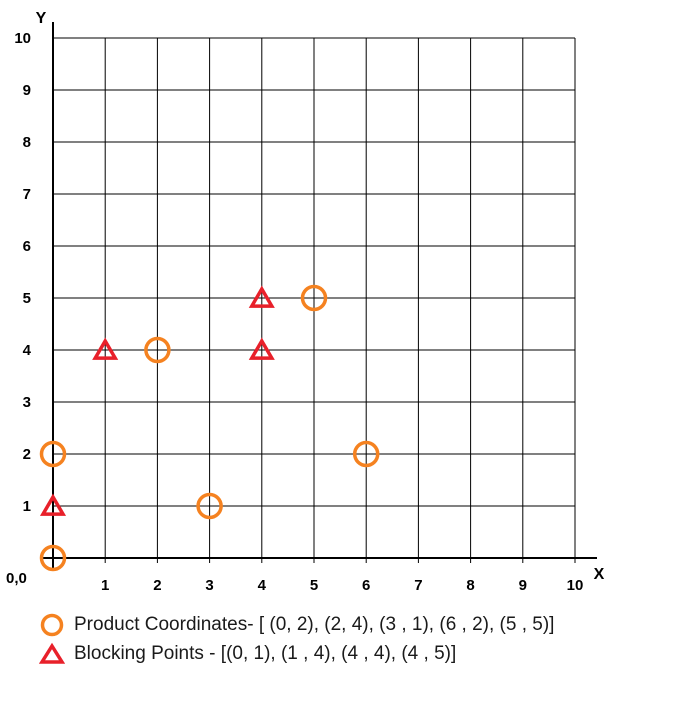 This screenshot has width=680, height=709. I want to click on x-axis-label: X, so click(599, 574).